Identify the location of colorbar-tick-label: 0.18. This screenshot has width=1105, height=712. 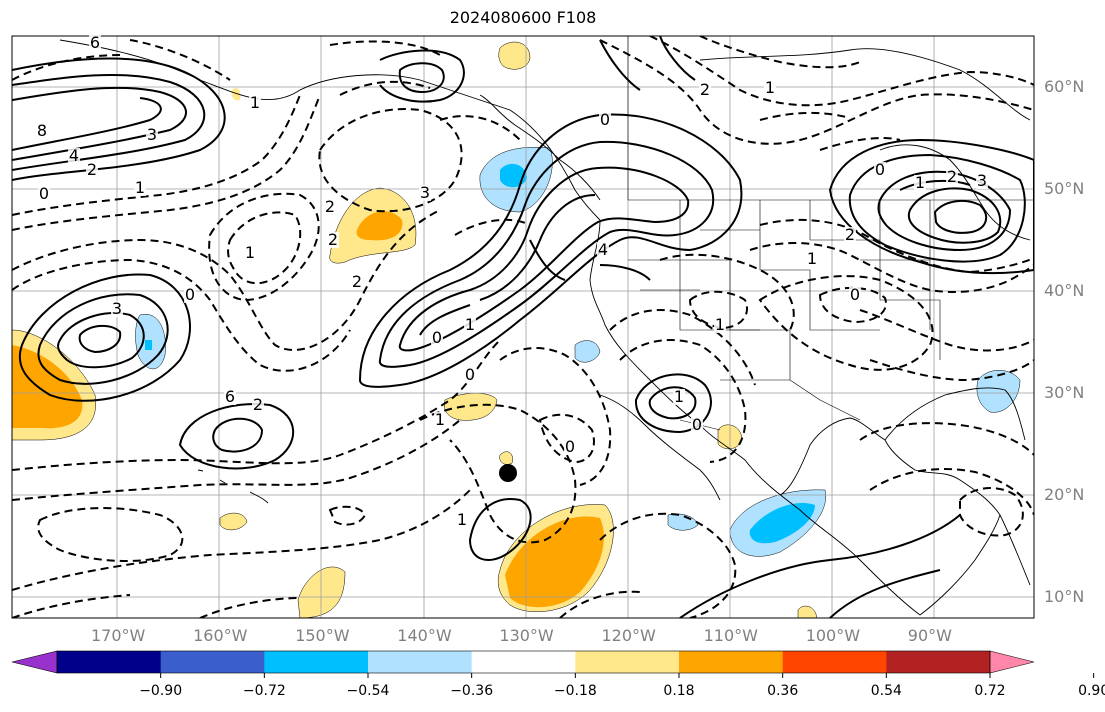
(679, 691).